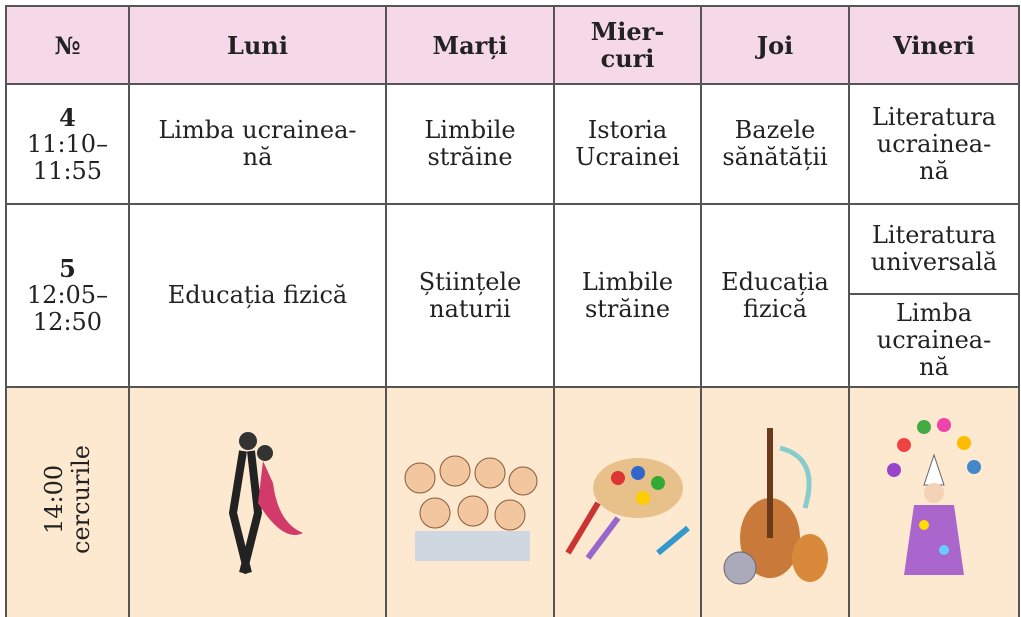 The width and height of the screenshot is (1021, 617). I want to click on juggler-image, so click(934, 496).